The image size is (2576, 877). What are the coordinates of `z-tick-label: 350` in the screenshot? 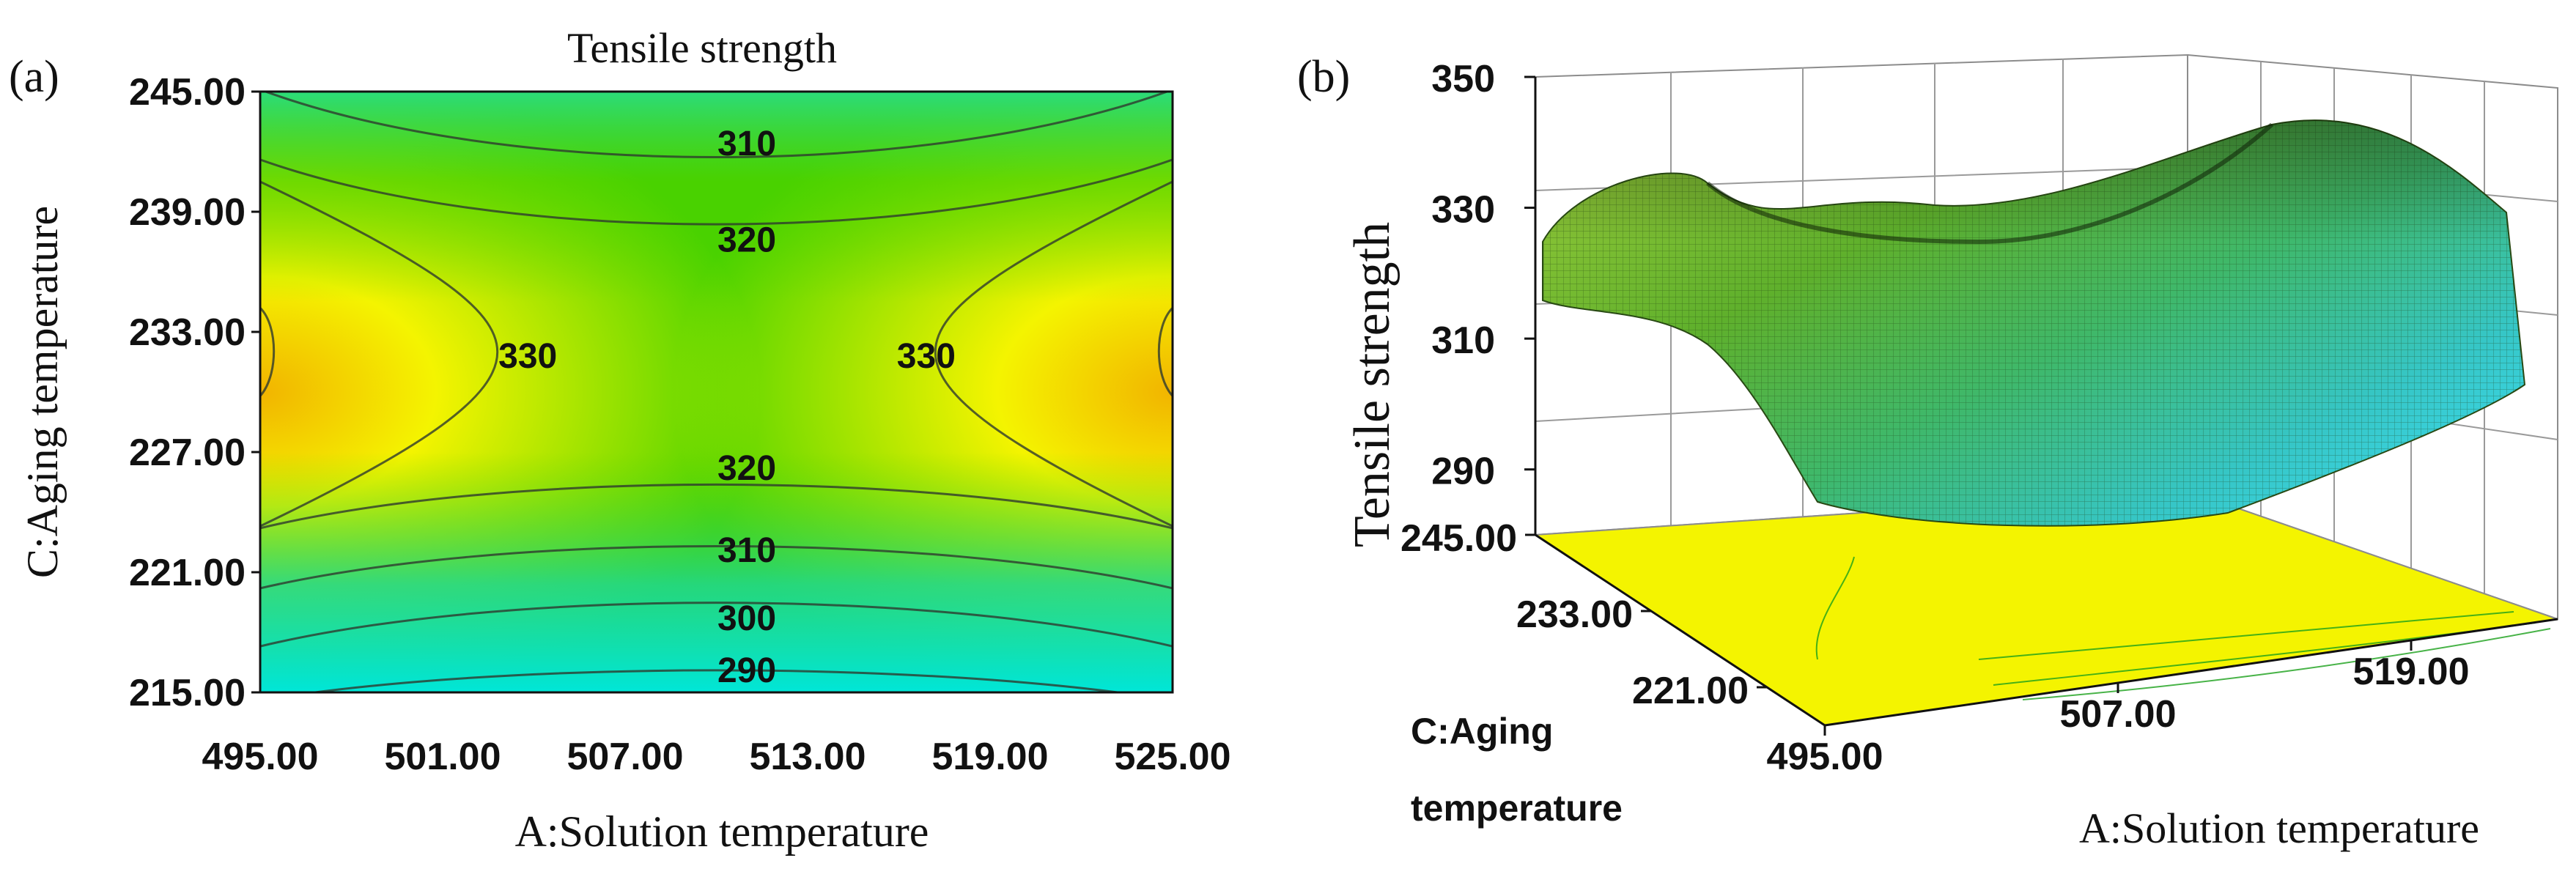 It's located at (1463, 79).